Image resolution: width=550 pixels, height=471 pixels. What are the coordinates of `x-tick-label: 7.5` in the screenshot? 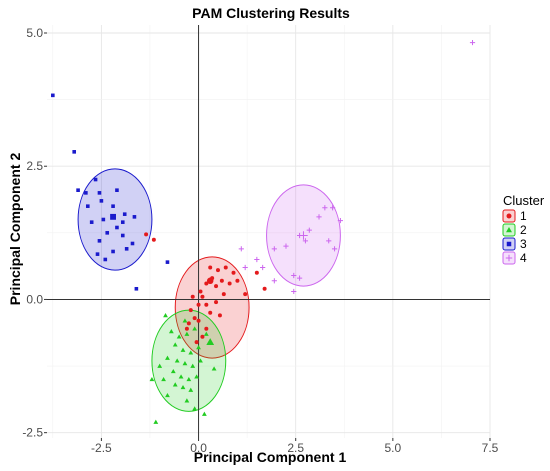 It's located at (490, 448).